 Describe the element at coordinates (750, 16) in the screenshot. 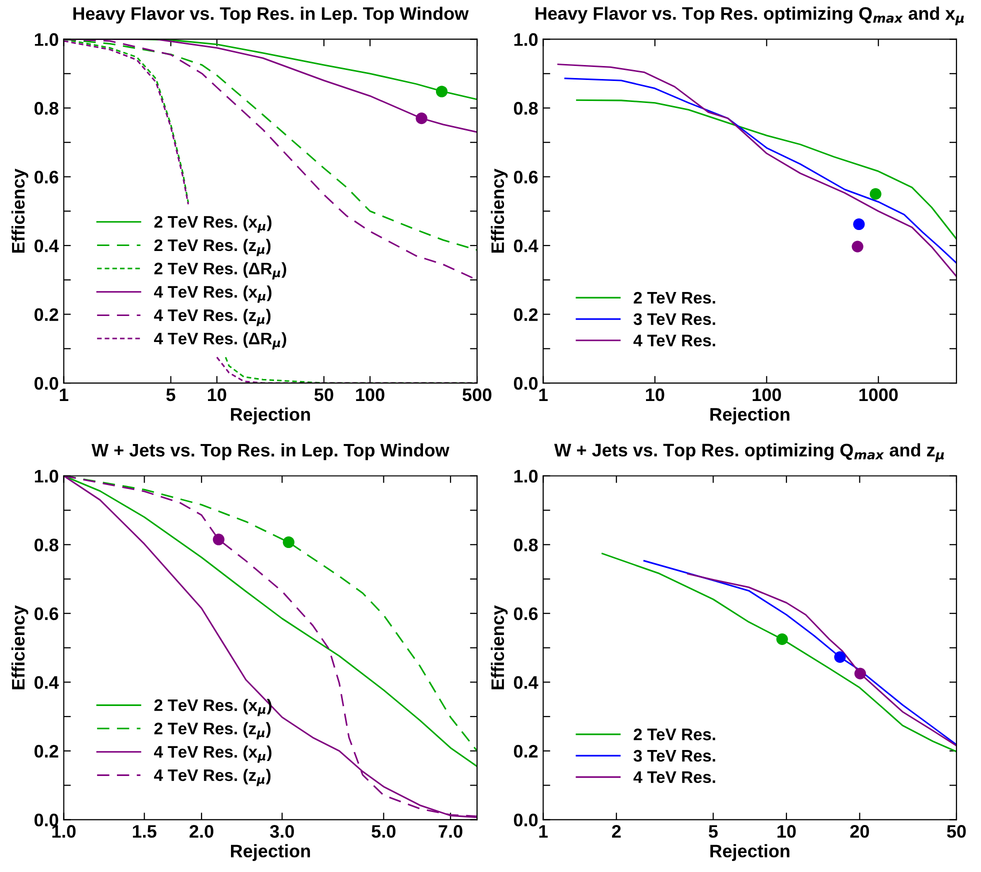

I see `chart-title: Heavy Flavor vs. Top Res. optimizing Q$_{max}$ and x$_{μ}$` at that location.